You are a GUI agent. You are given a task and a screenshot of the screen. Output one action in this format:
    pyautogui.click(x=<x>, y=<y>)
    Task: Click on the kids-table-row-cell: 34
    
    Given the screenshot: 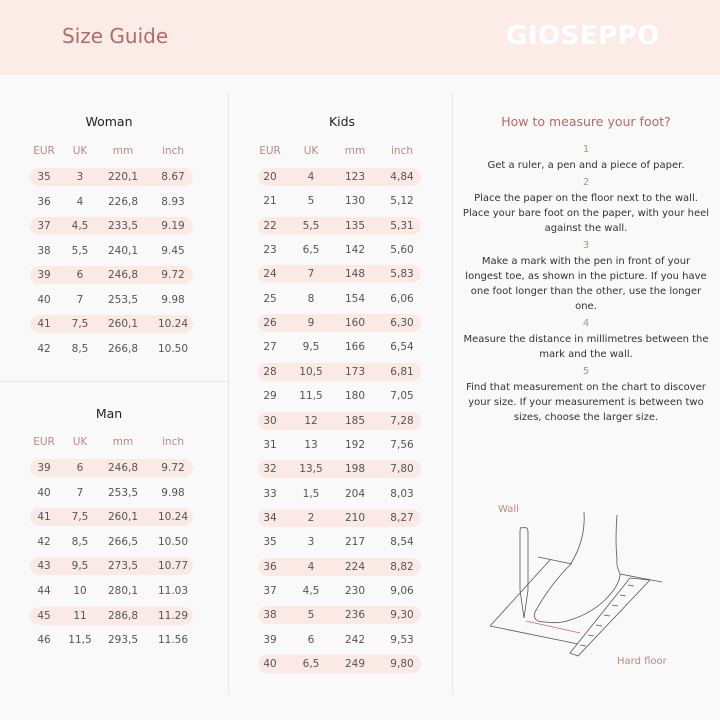 What is the action you would take?
    pyautogui.click(x=270, y=517)
    